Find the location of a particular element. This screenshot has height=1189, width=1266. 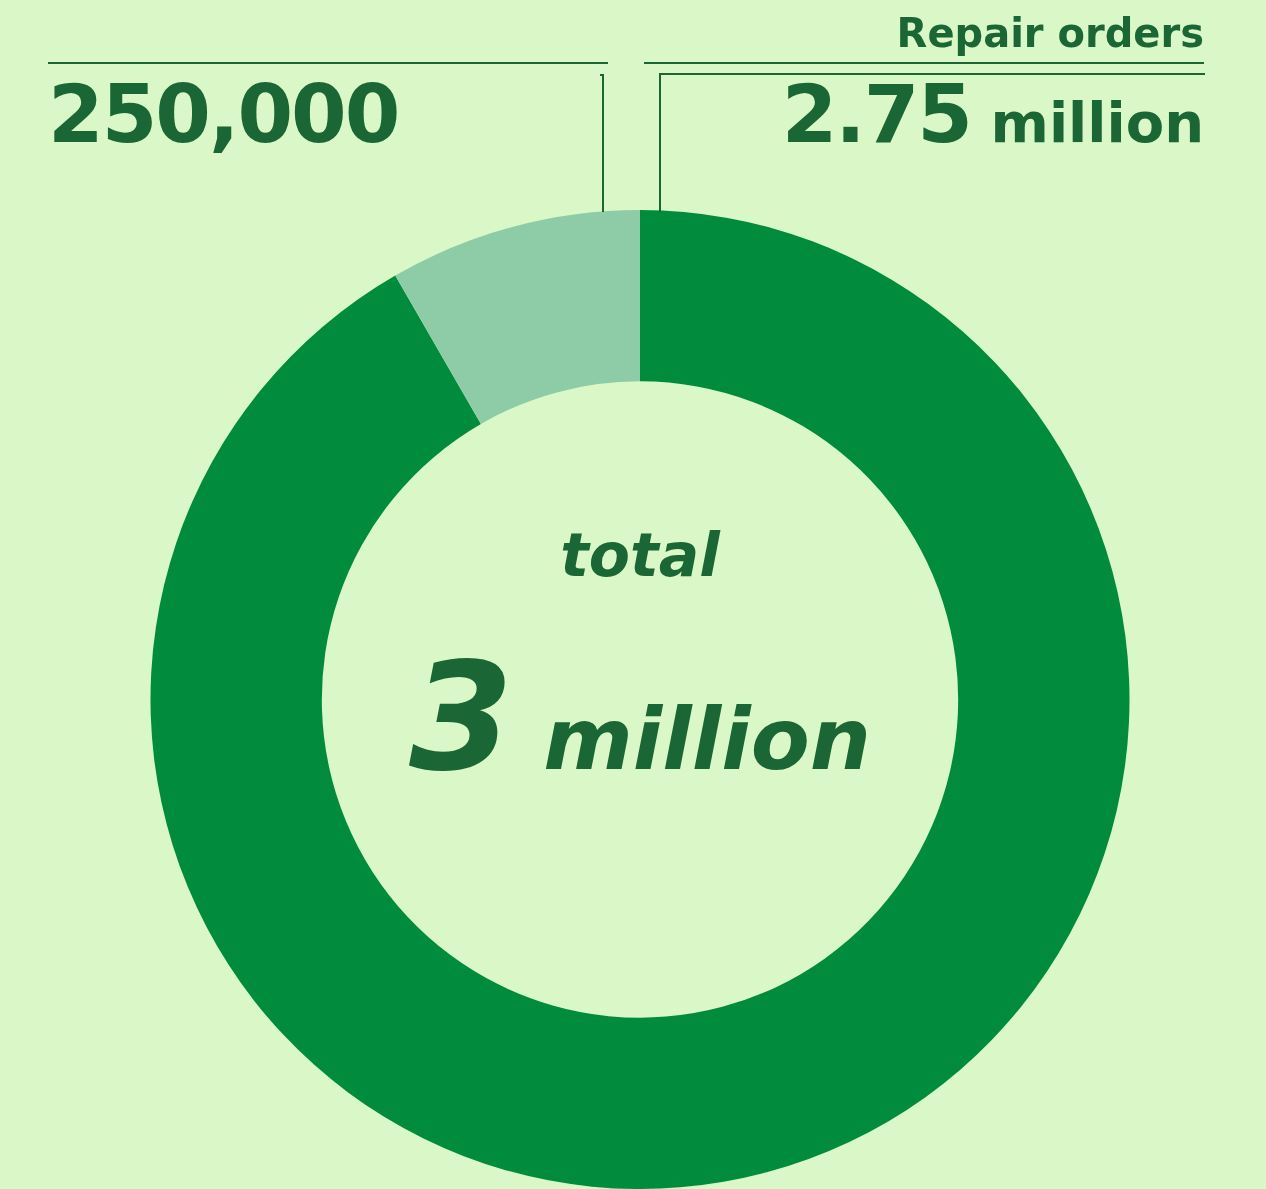

slice-label: Repair orders is located at coordinates (1049, 34).